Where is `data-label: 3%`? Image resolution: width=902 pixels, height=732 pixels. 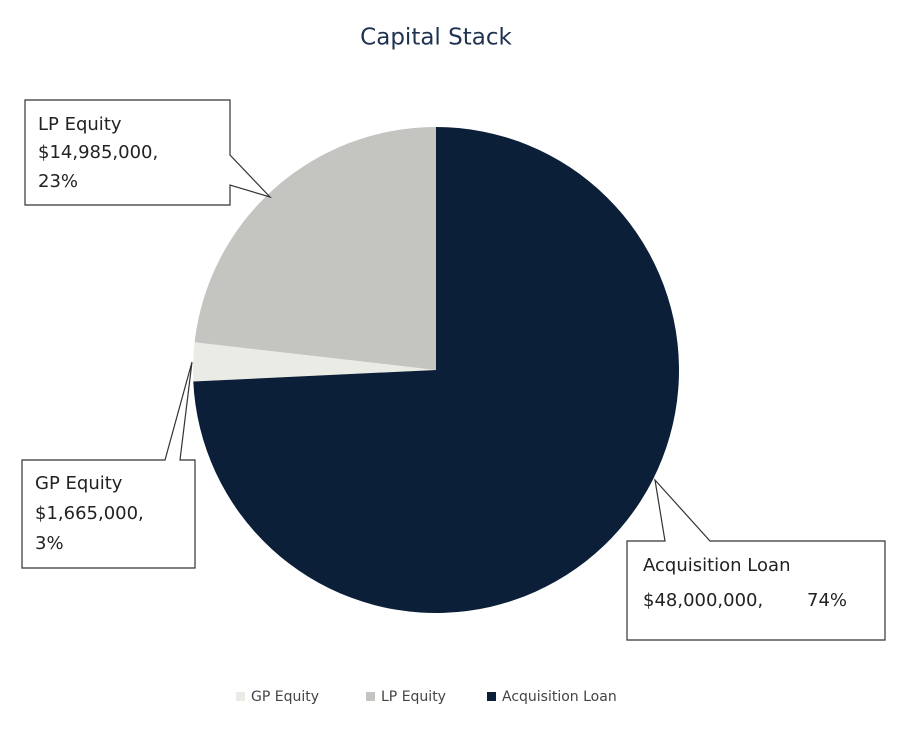
data-label: 3% is located at coordinates (49, 543).